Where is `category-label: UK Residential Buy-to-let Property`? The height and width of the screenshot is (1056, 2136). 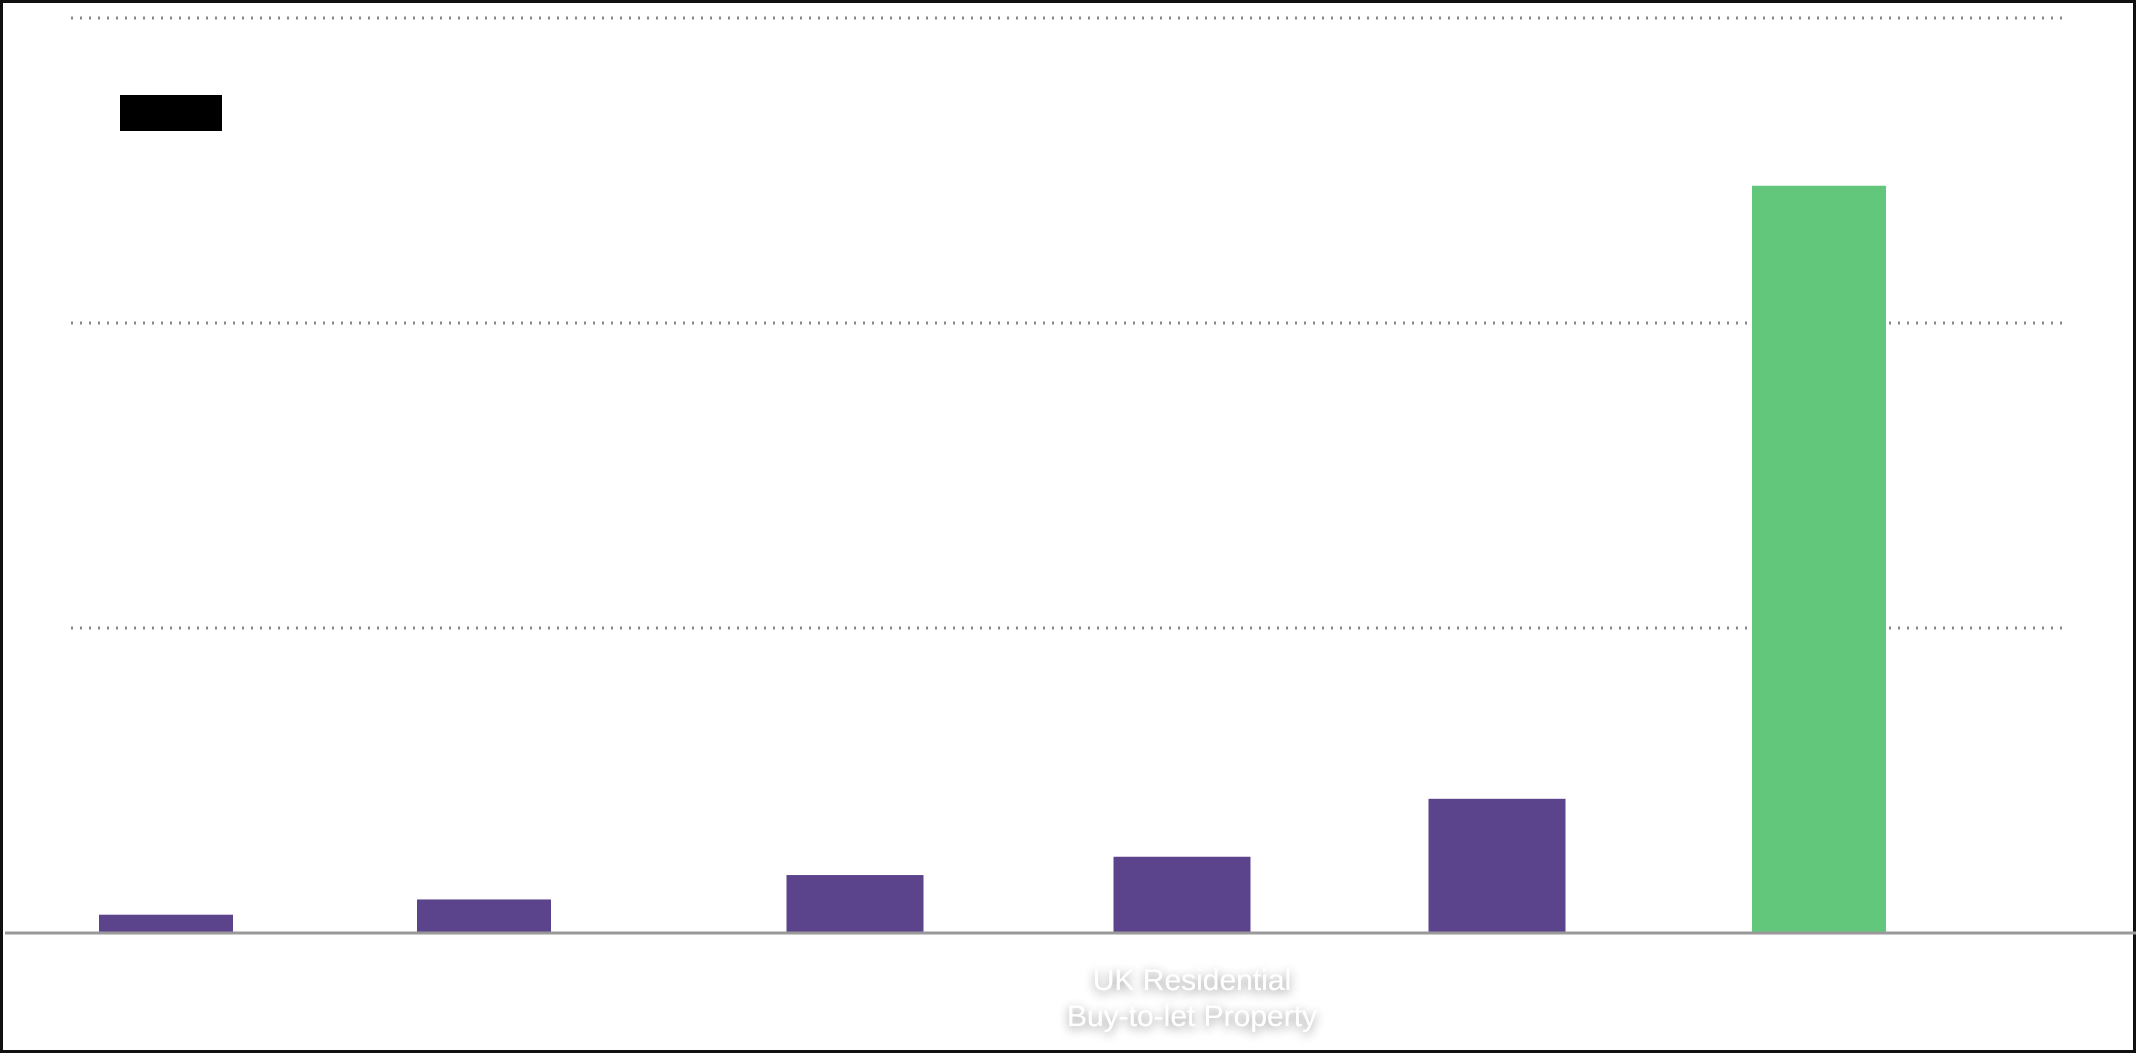 category-label: UK Residential Buy-to-let Property is located at coordinates (1192, 998).